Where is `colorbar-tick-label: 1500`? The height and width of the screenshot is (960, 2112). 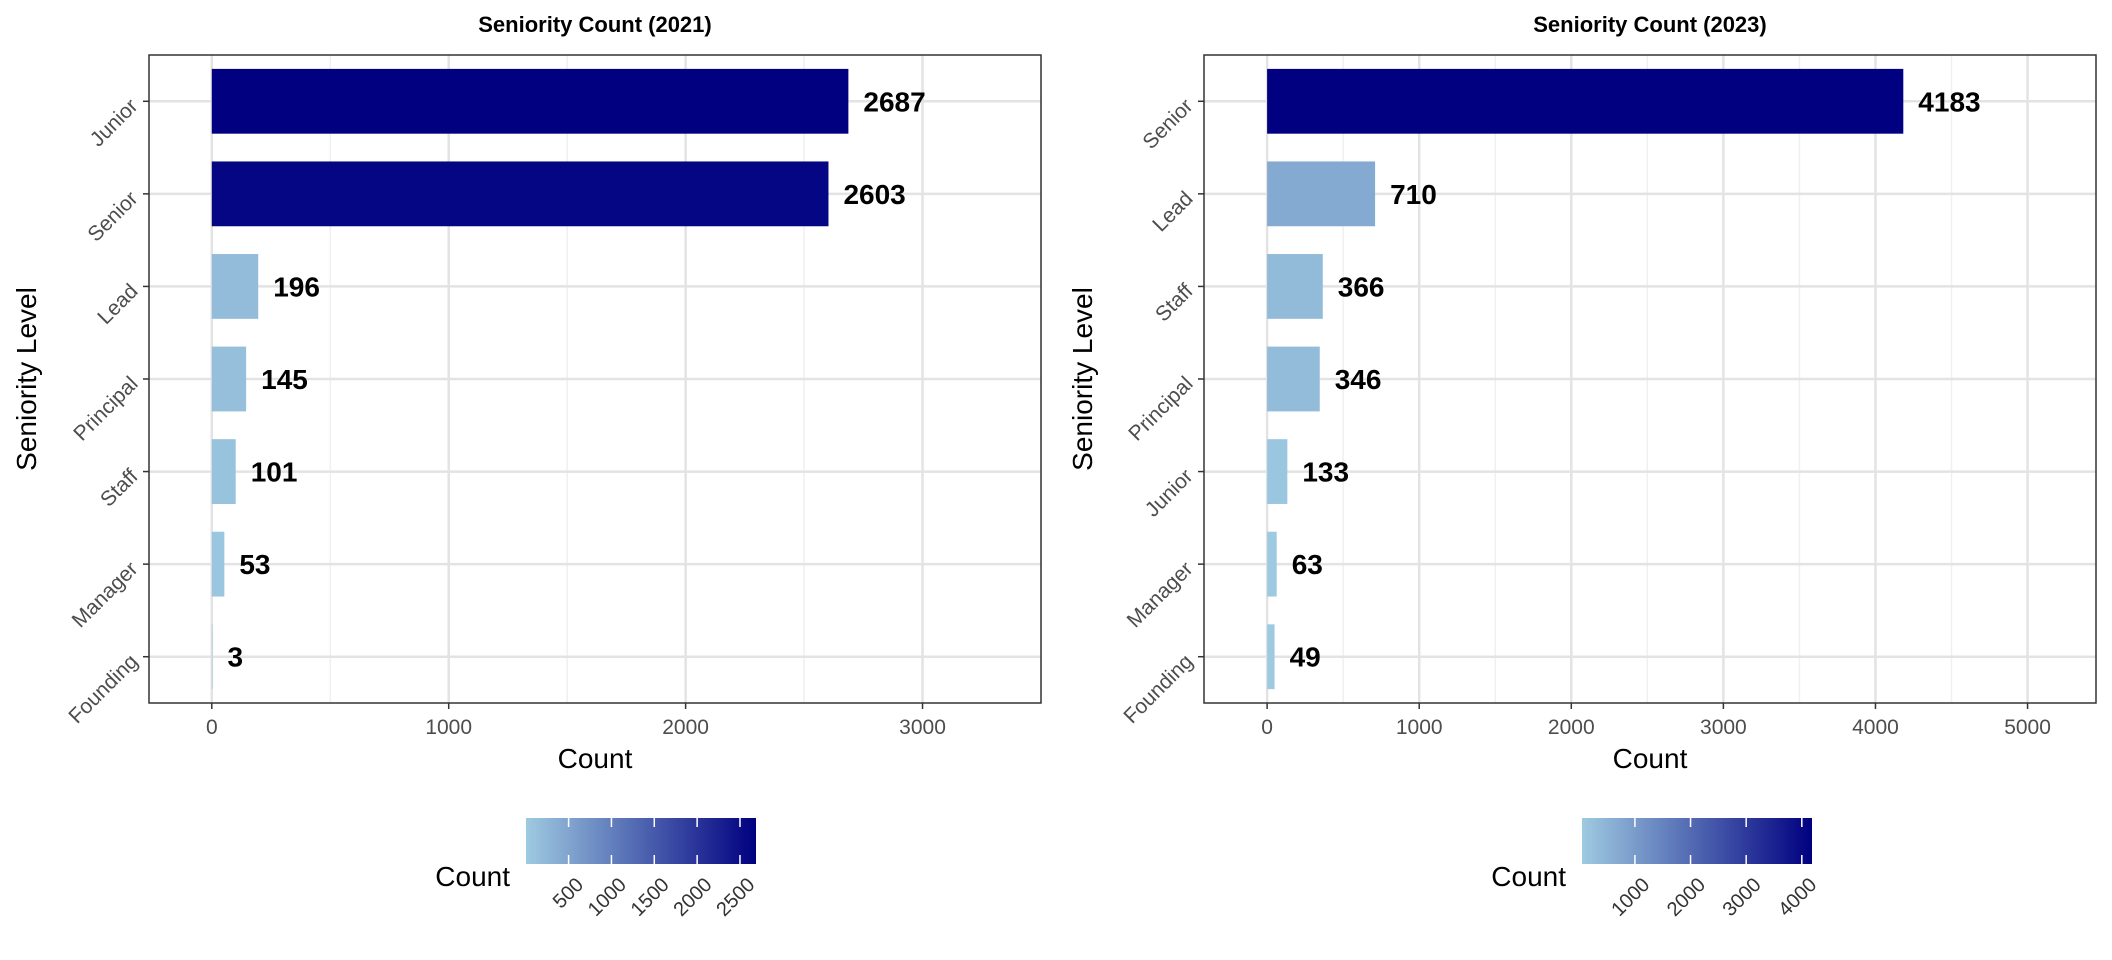
colorbar-tick-label: 1500 is located at coordinates (650, 897).